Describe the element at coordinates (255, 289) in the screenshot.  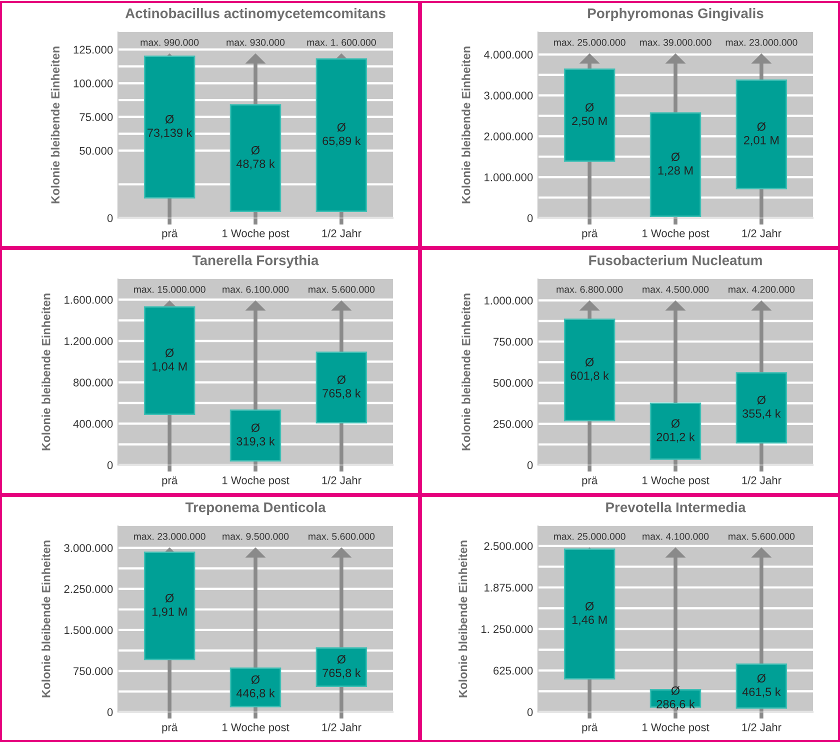
I see `annotation: max. 6.100.000` at that location.